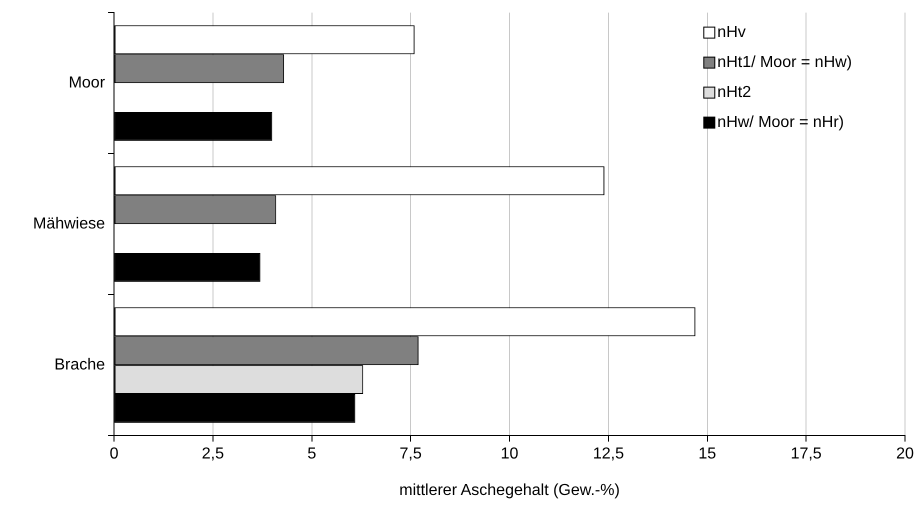  What do you see at coordinates (411, 454) in the screenshot?
I see `x-tick-label: 7,5` at bounding box center [411, 454].